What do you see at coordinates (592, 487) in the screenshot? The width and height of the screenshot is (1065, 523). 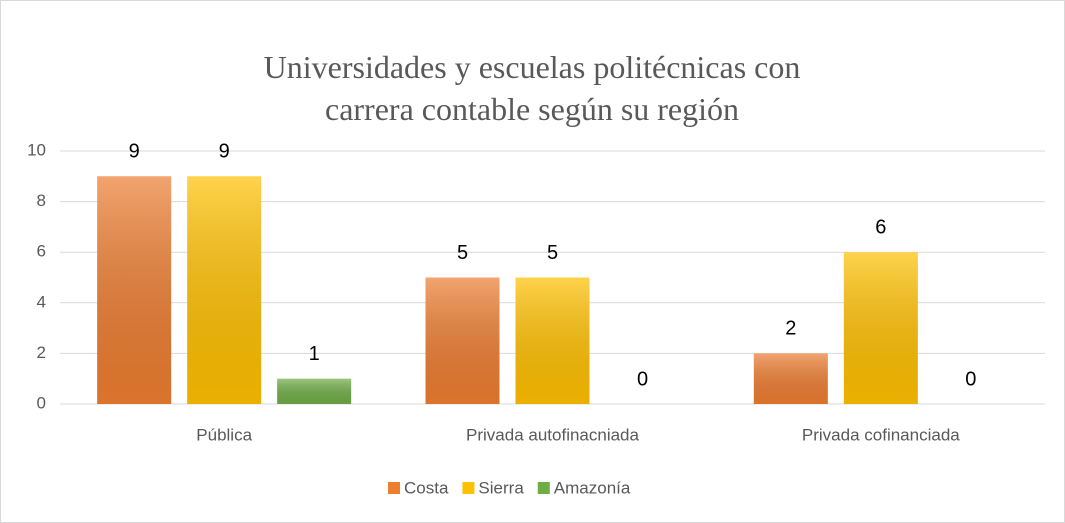 I see `legend-label: Amazonía` at bounding box center [592, 487].